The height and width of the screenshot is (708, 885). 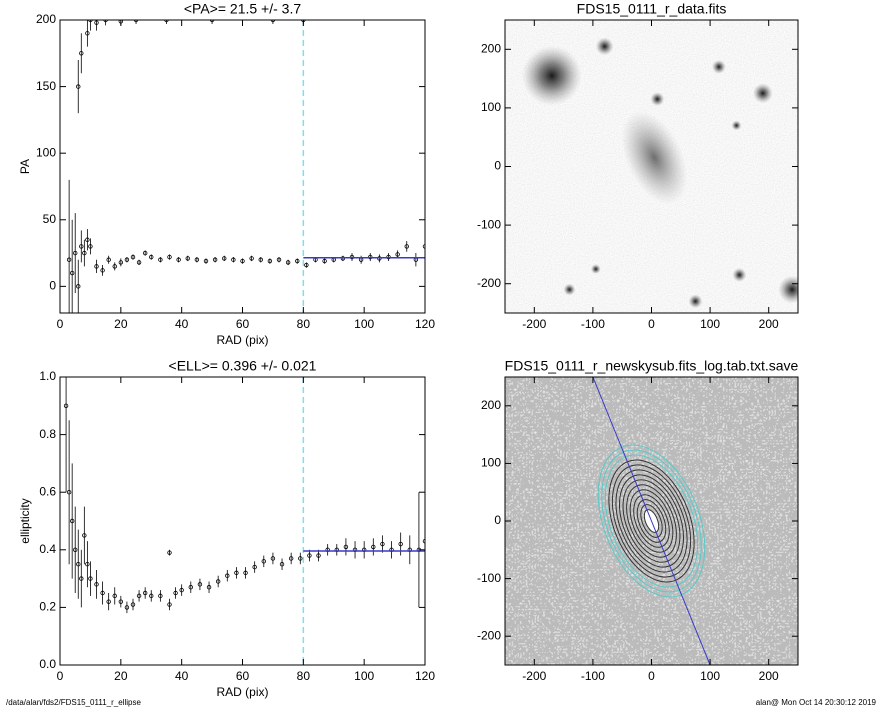 What do you see at coordinates (491, 107) in the screenshot?
I see `y-tick-label: 100` at bounding box center [491, 107].